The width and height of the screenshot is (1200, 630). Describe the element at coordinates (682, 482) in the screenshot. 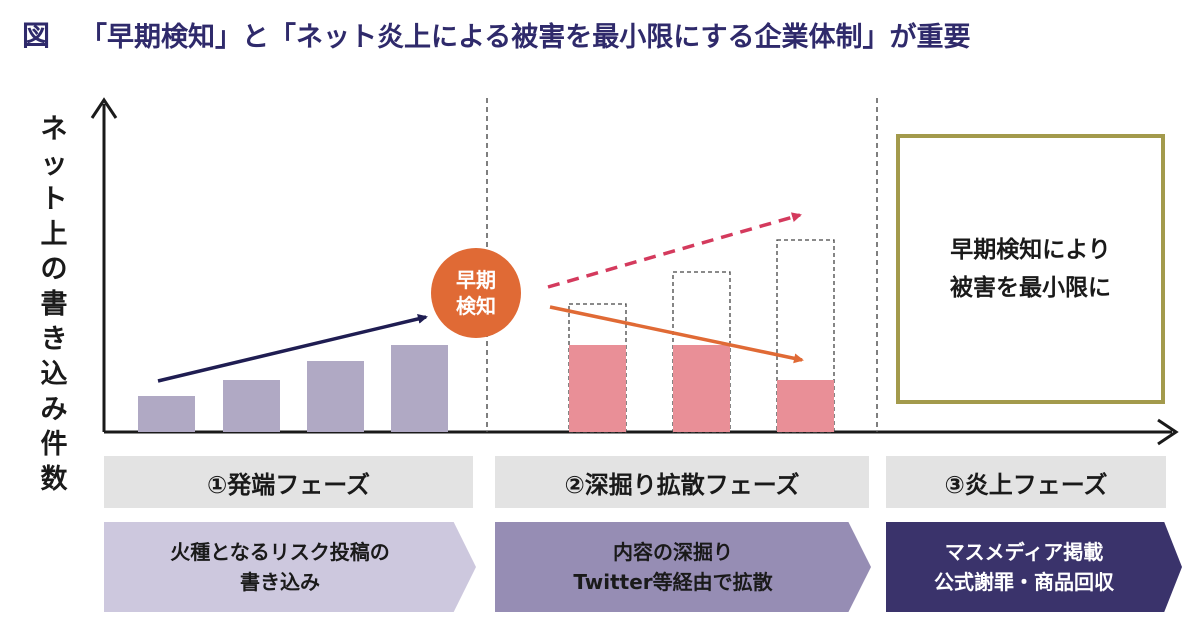

I see `phase-header-2: ②深掘り拡散フェーズ` at that location.